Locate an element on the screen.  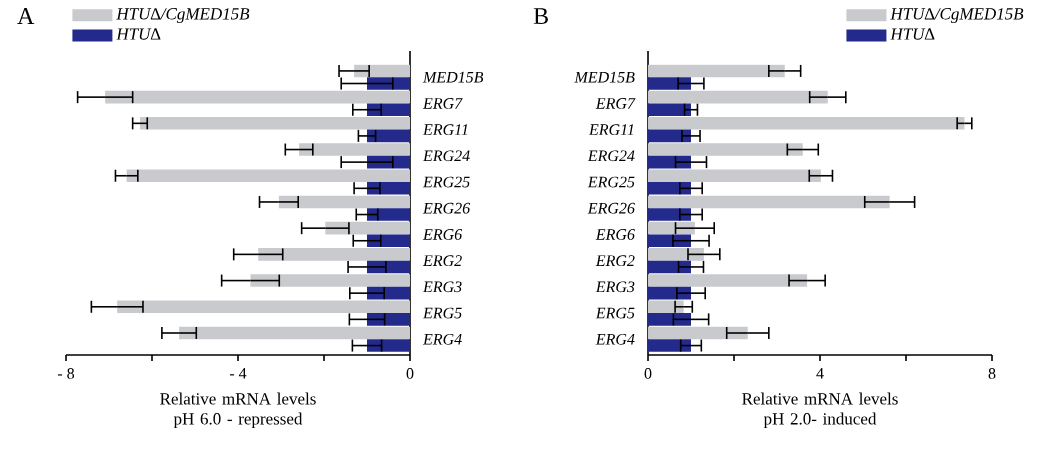
chart-title: B is located at coordinates (540, 16).